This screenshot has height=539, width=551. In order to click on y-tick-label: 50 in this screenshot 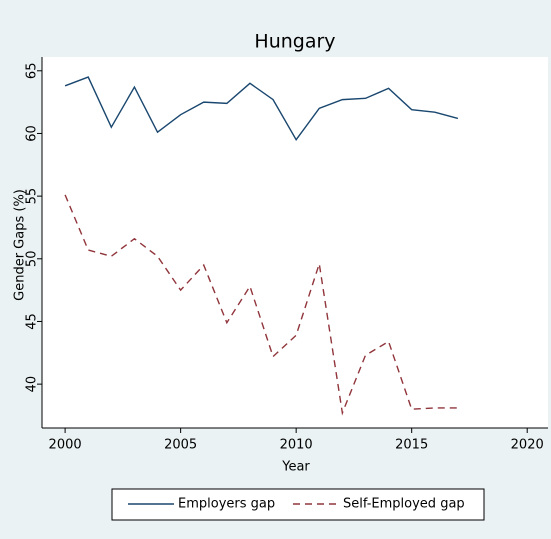, I will do `click(32, 259)`.